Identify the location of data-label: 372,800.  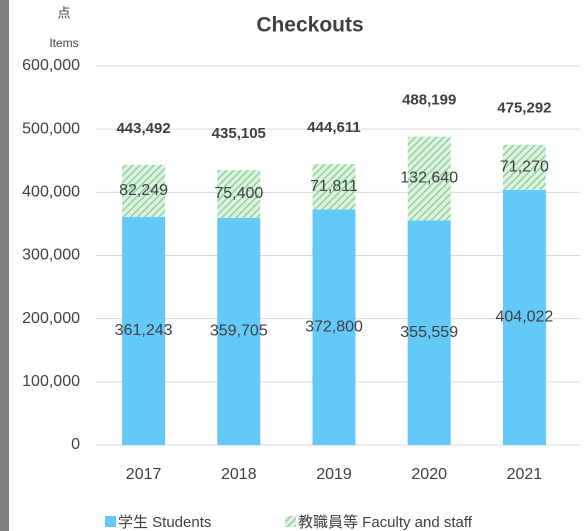
(334, 326).